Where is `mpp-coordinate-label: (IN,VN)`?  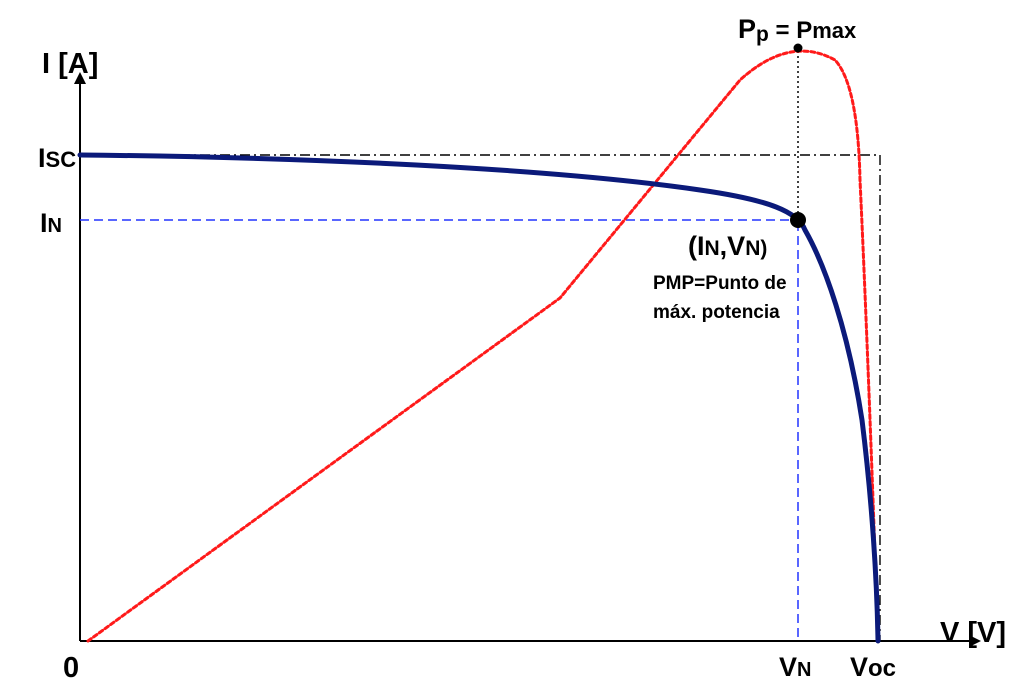
mpp-coordinate-label: (IN,VN) is located at coordinates (727, 246).